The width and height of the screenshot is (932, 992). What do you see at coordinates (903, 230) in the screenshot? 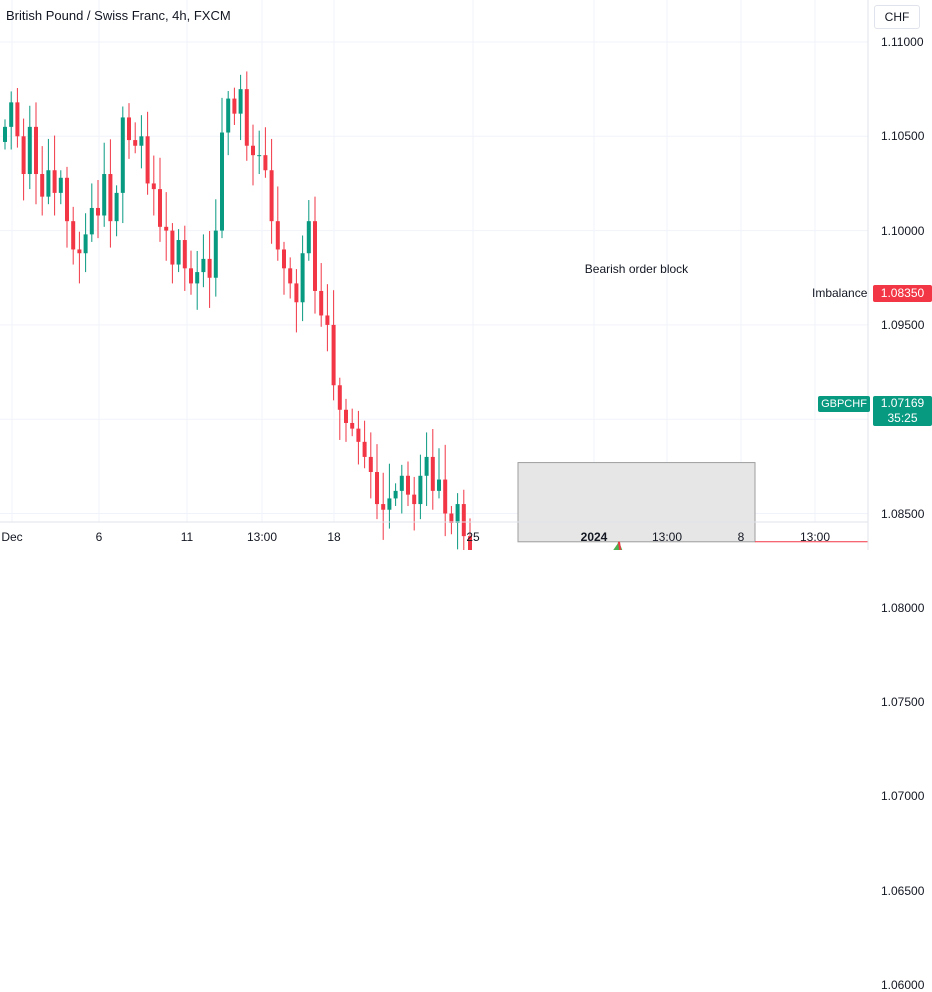
I see `price-tick-label: 1.10000` at bounding box center [903, 230].